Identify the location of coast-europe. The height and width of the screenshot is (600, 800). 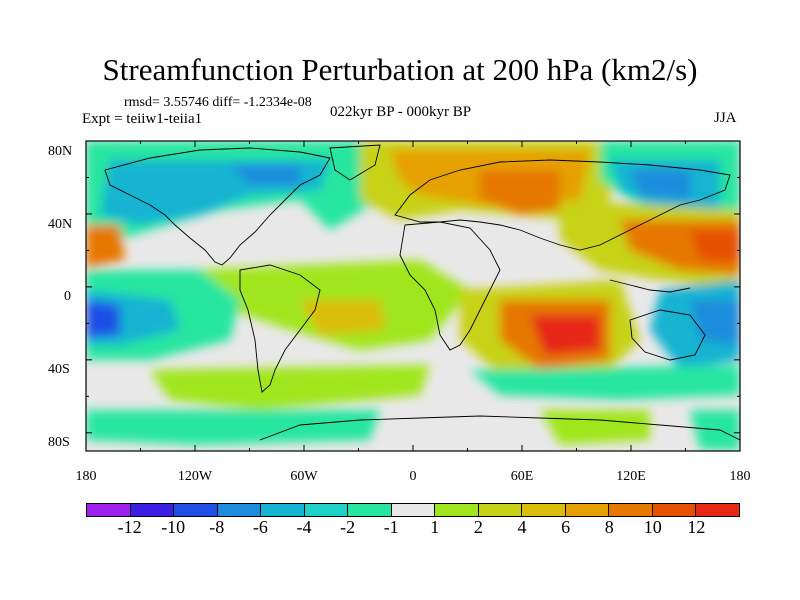
(562, 205).